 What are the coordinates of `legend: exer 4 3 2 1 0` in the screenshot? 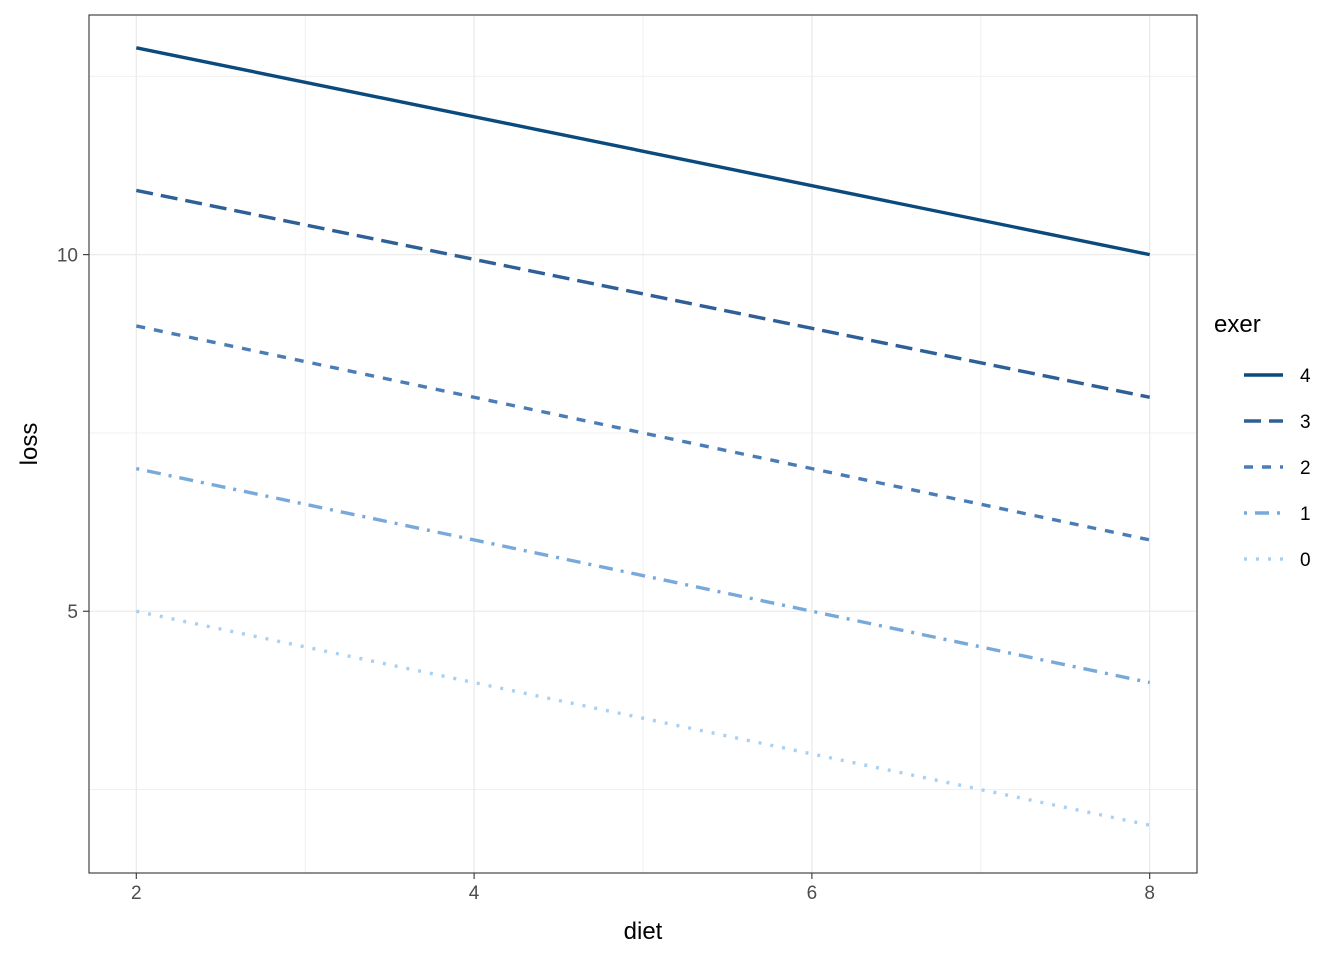 It's located at (1262, 441).